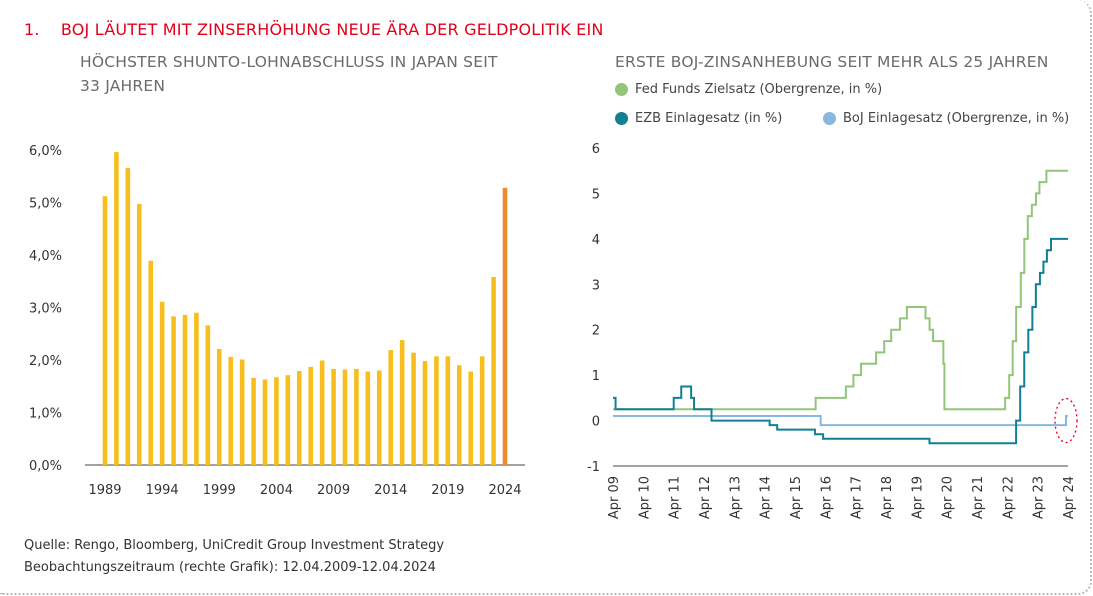  I want to click on left-chart-title-line2: 33 JAHREN, so click(123, 86).